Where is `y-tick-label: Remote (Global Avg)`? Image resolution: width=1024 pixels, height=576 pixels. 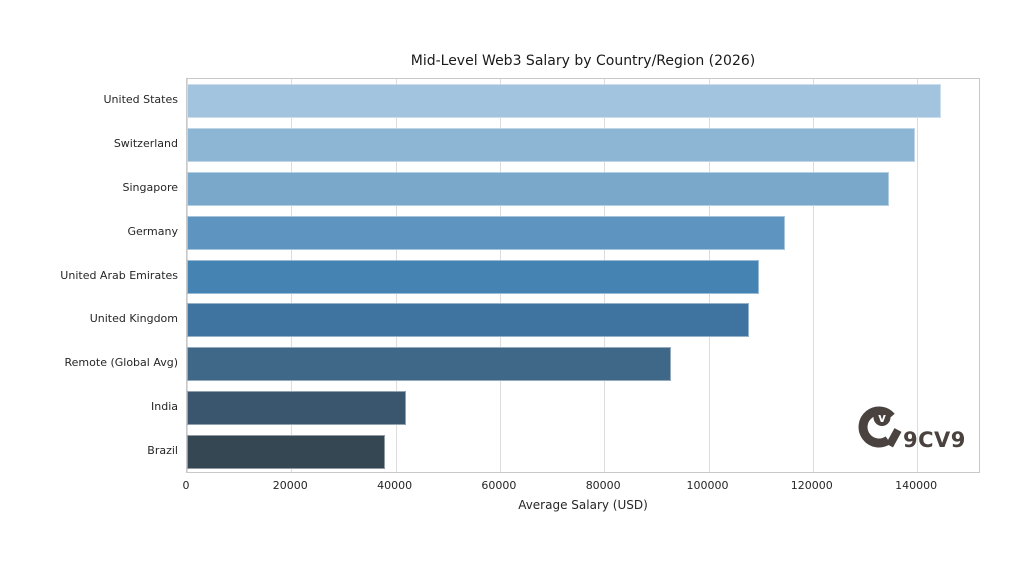
y-tick-label: Remote (Global Avg) is located at coordinates (121, 363).